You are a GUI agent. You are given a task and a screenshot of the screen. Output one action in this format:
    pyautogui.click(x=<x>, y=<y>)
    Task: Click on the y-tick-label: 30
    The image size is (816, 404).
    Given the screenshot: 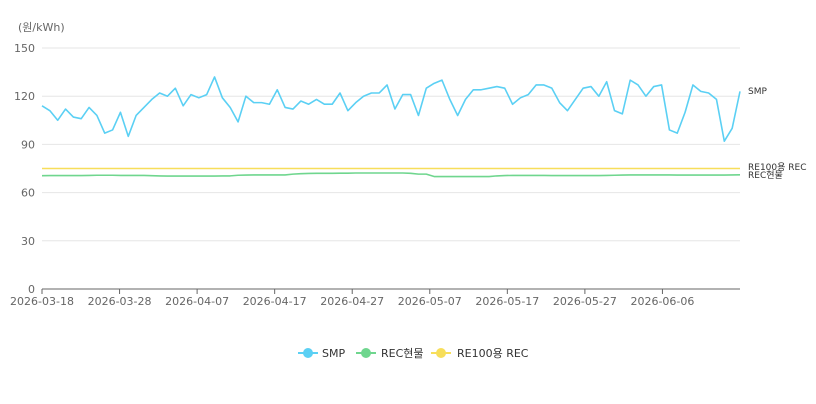 What is the action you would take?
    pyautogui.click(x=28, y=241)
    